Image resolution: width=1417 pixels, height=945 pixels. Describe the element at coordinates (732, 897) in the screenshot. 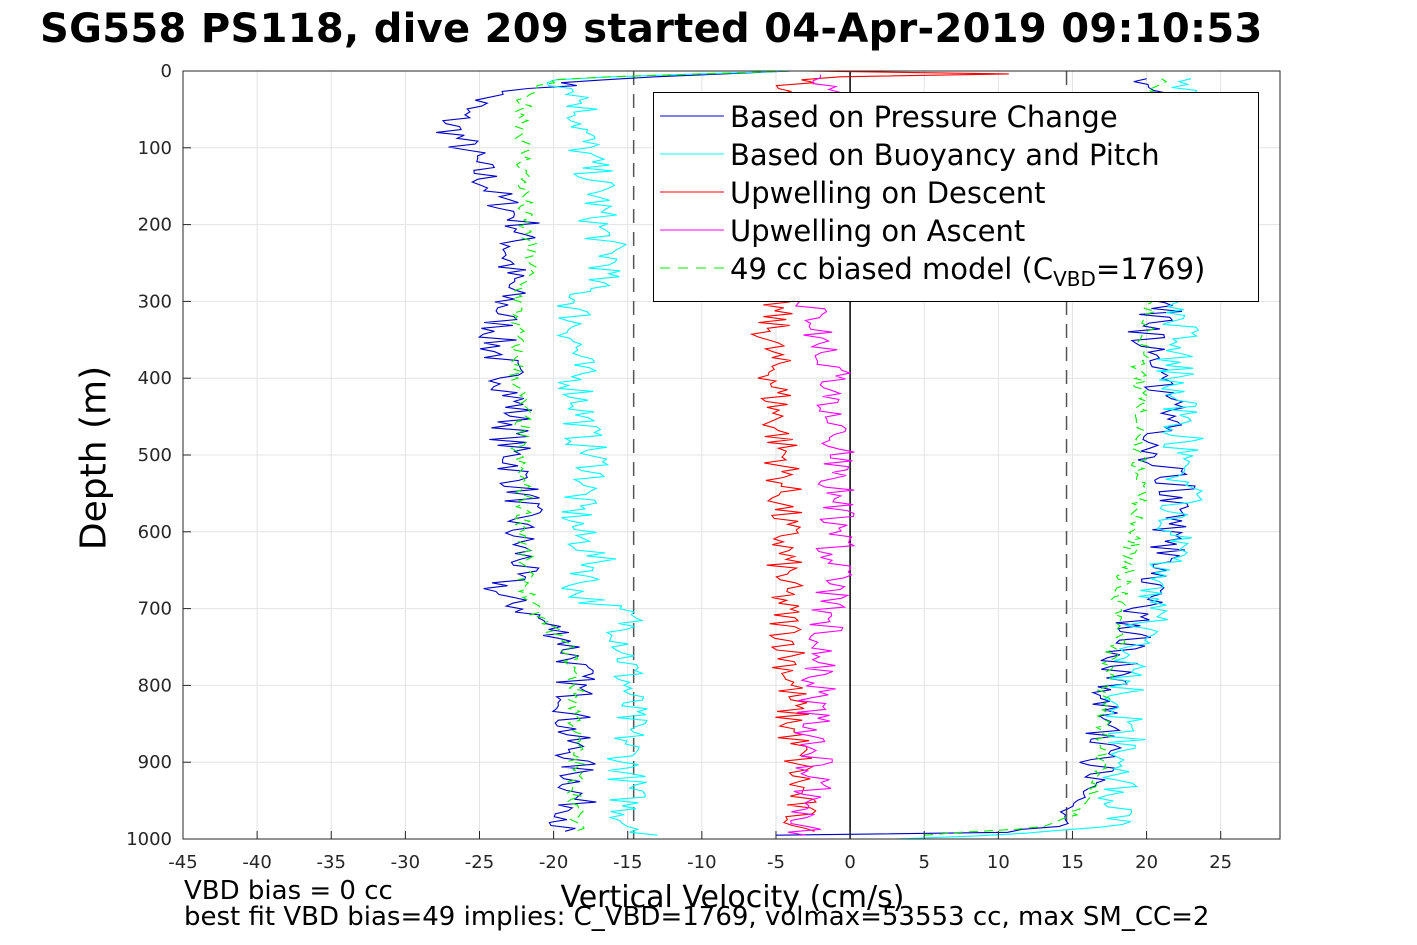

I see `x-axis-label: Vertical Velocity (cm/s)` at that location.